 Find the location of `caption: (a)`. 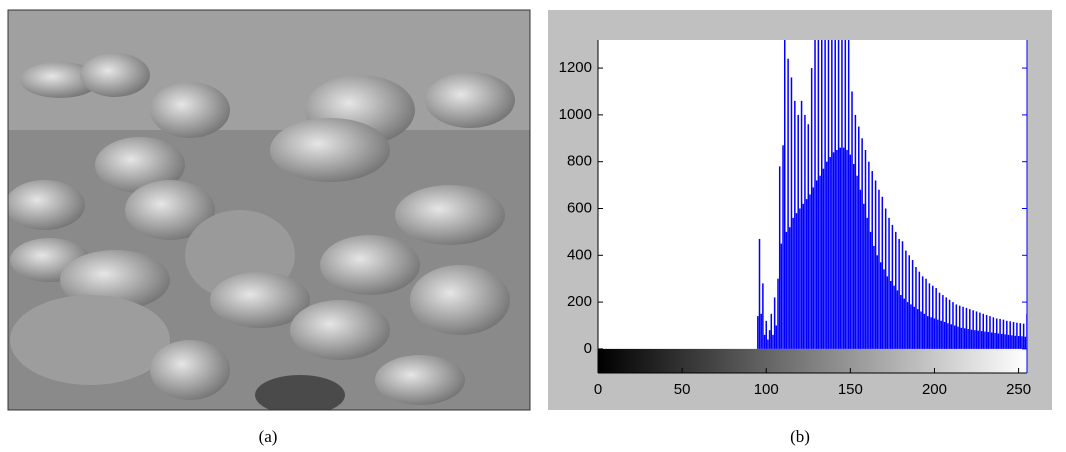

caption: (a) is located at coordinates (268, 436).